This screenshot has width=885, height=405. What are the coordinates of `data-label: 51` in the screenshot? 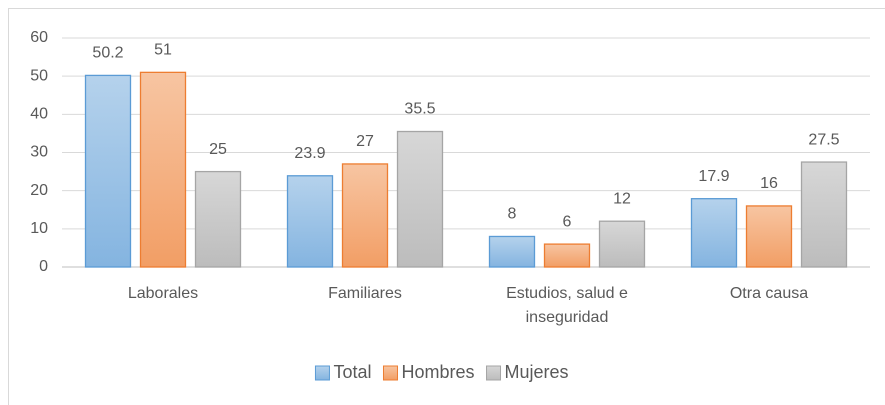 It's located at (163, 50).